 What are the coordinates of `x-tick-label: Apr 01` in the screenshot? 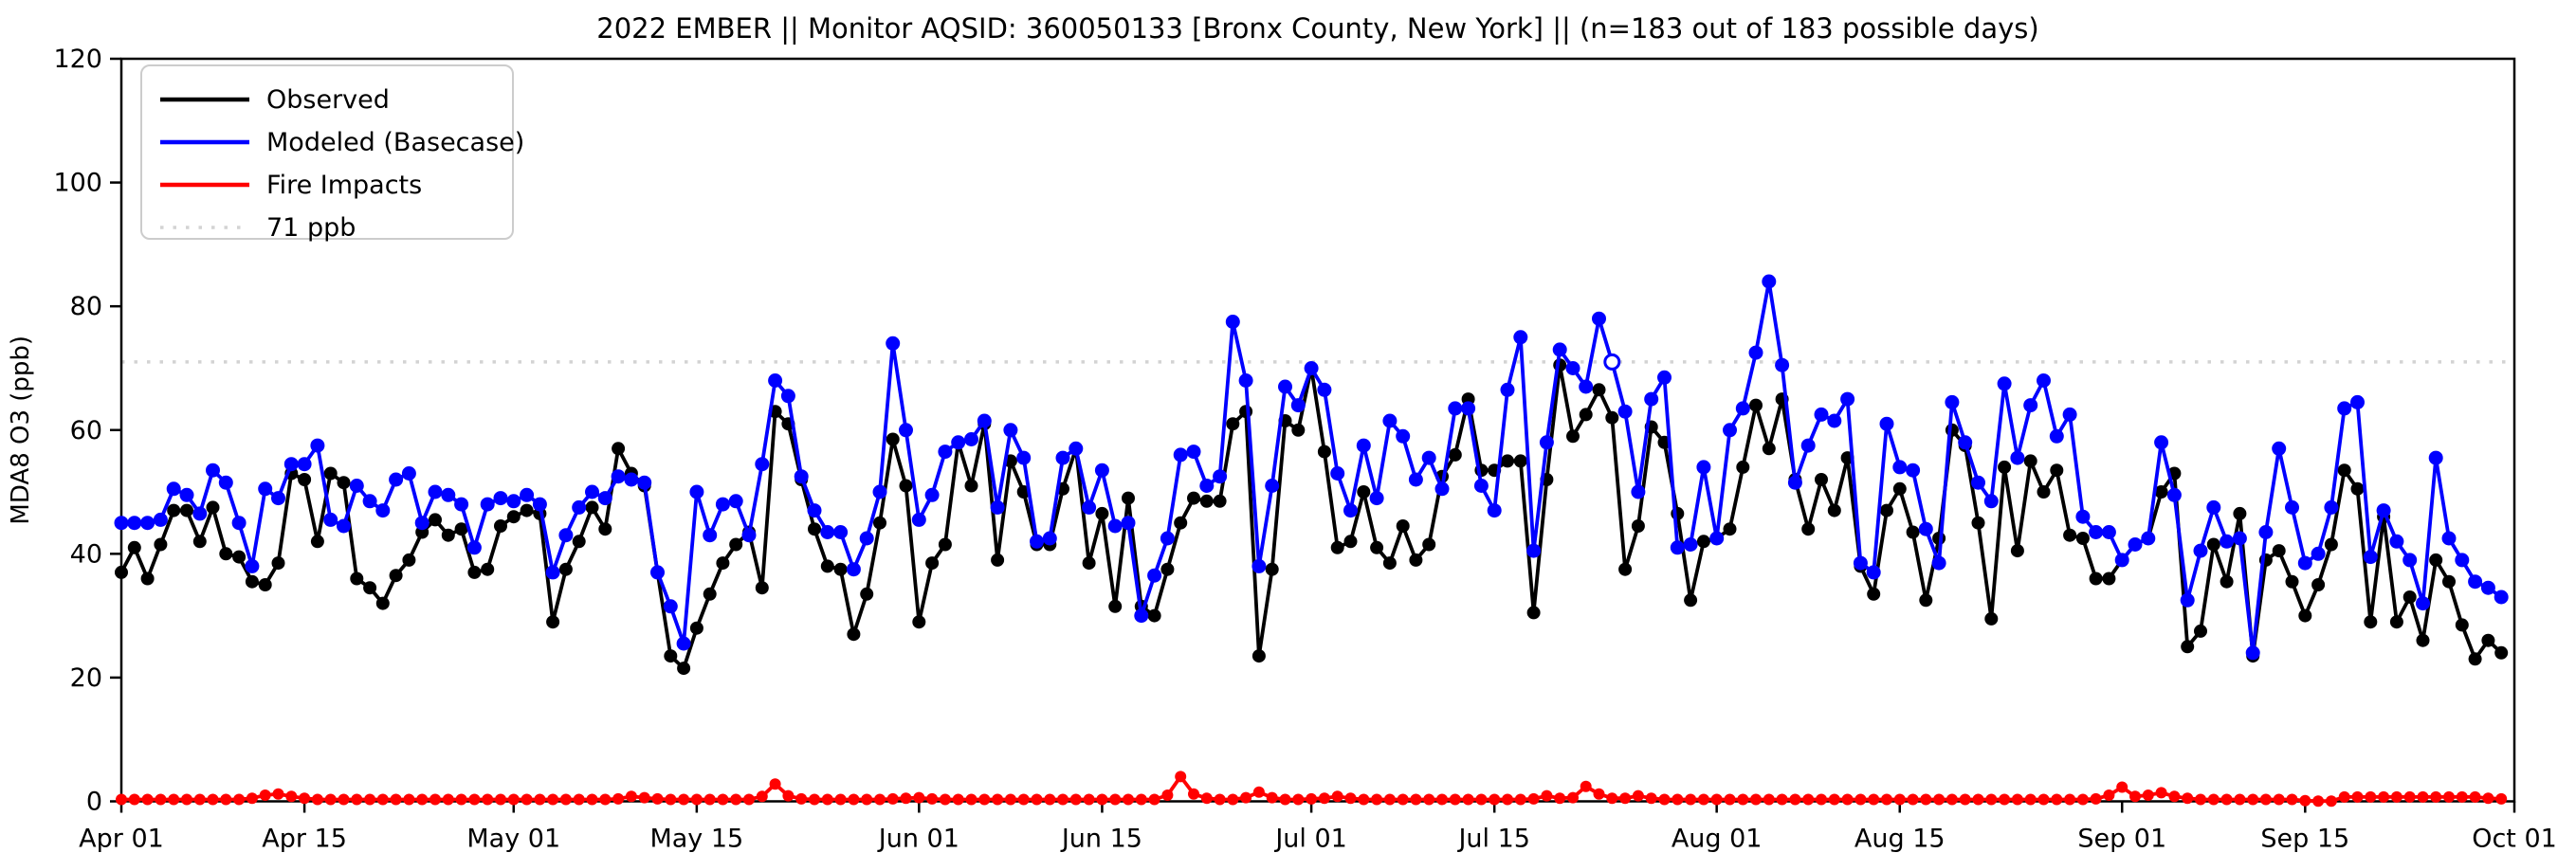 It's located at (121, 839).